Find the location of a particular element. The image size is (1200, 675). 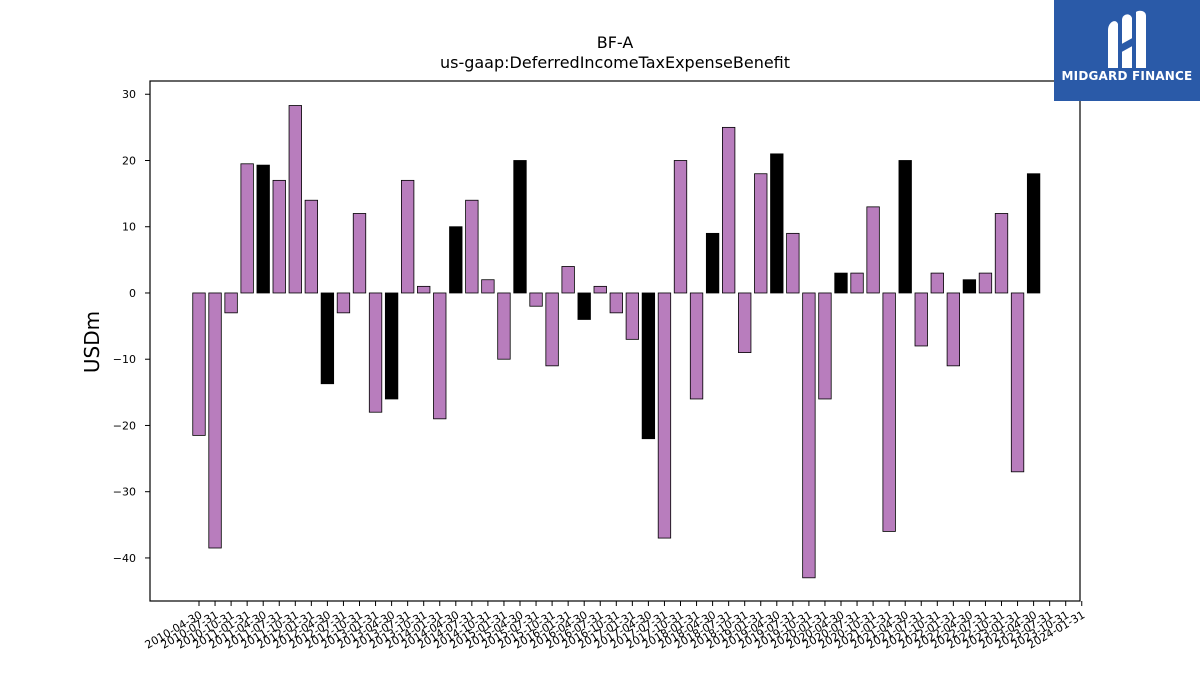

brand-logo: MIDGARD FINANCE is located at coordinates (1127, 50).